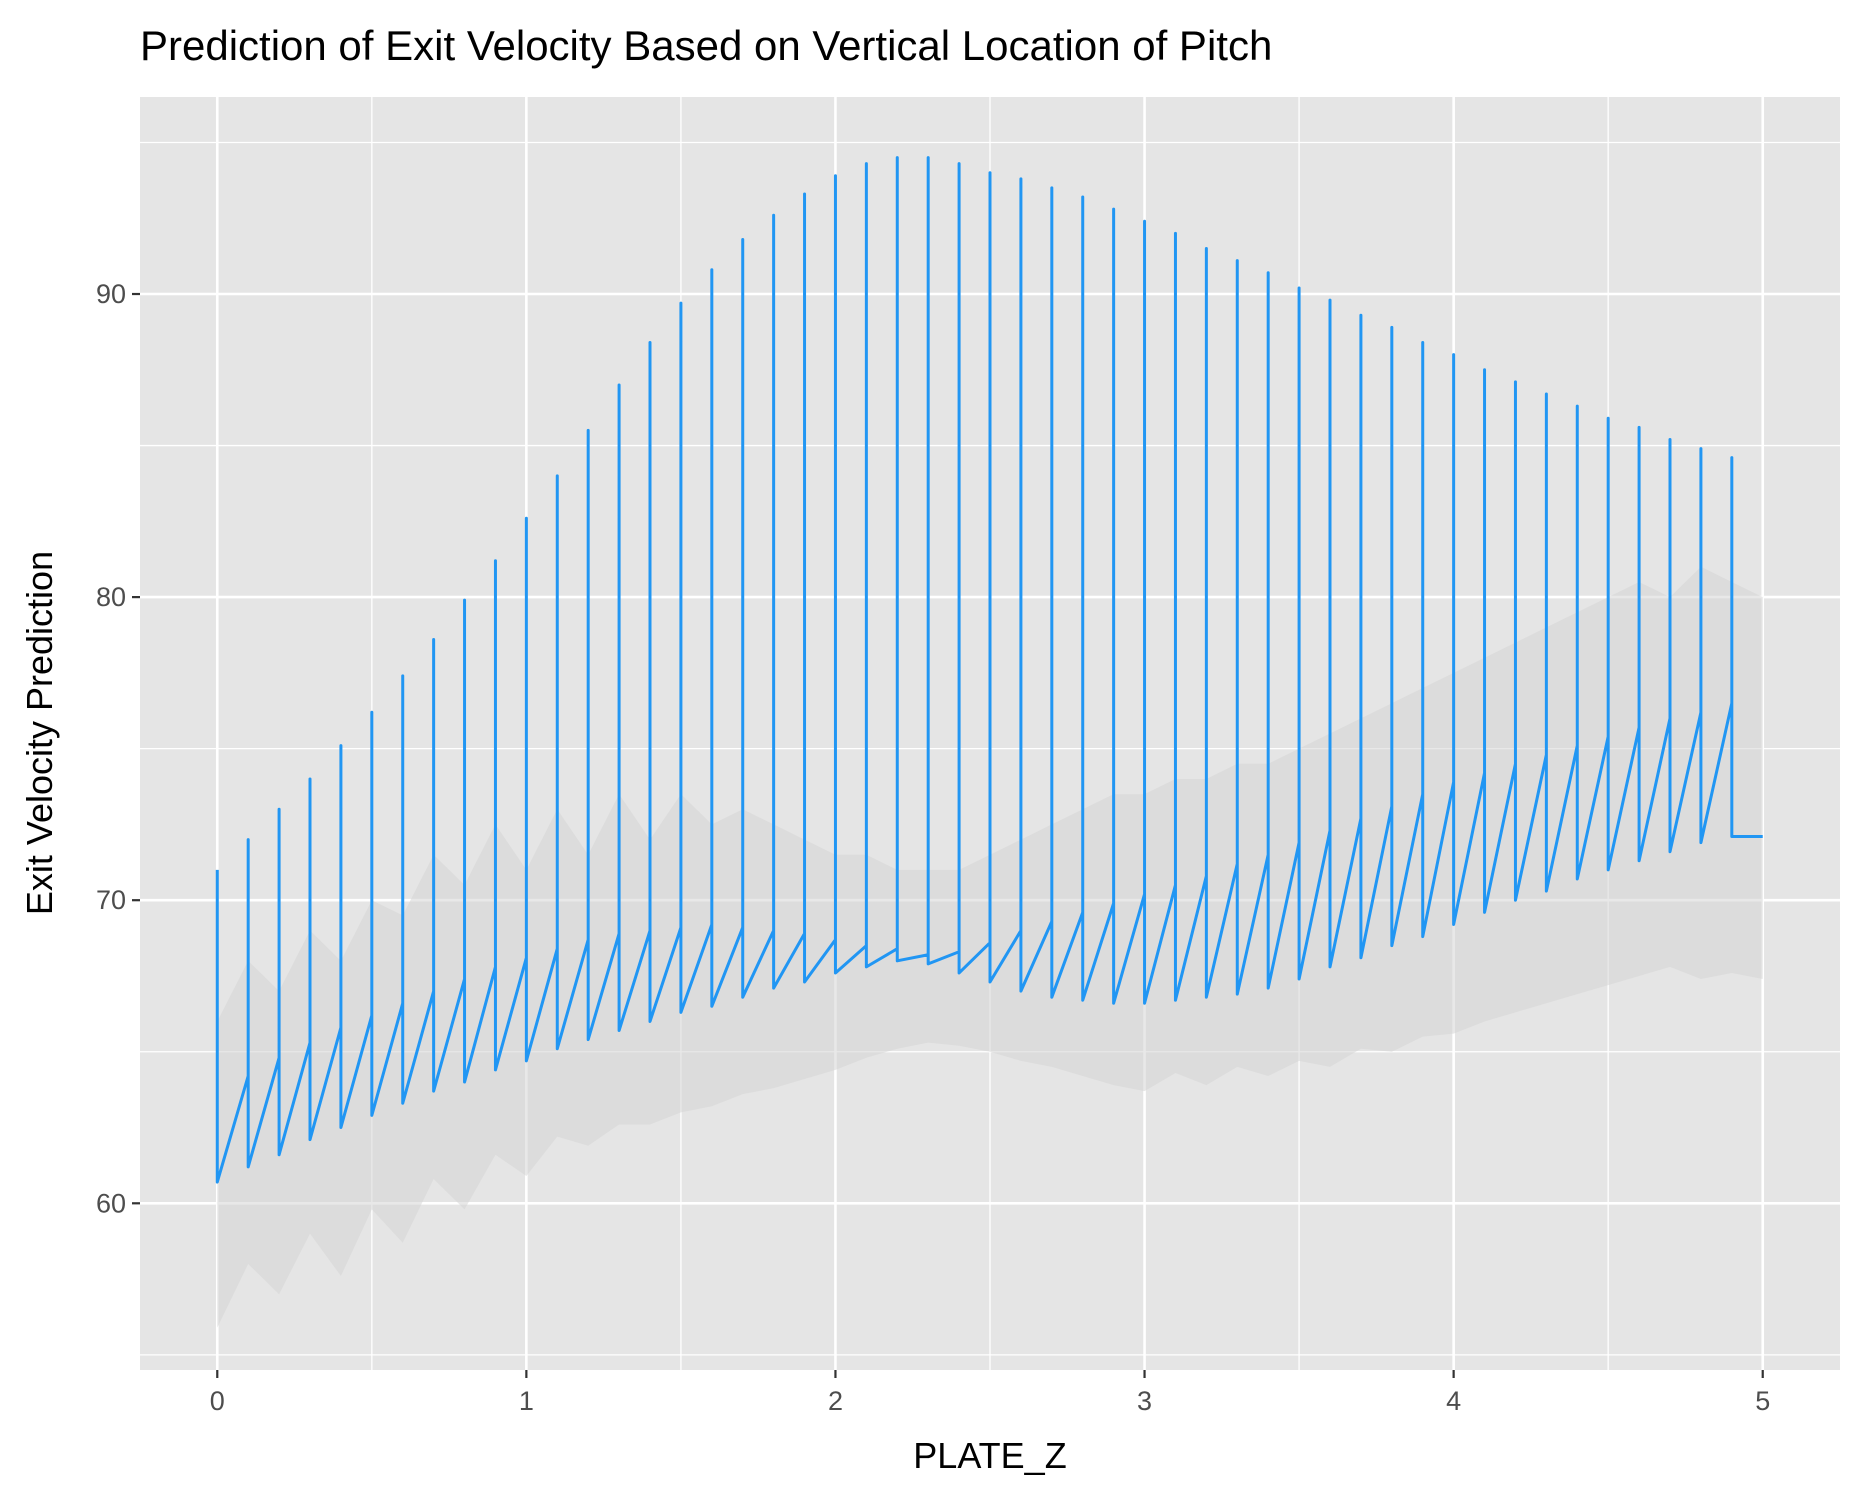  What do you see at coordinates (526, 1401) in the screenshot?
I see `x-tick-label: 1` at bounding box center [526, 1401].